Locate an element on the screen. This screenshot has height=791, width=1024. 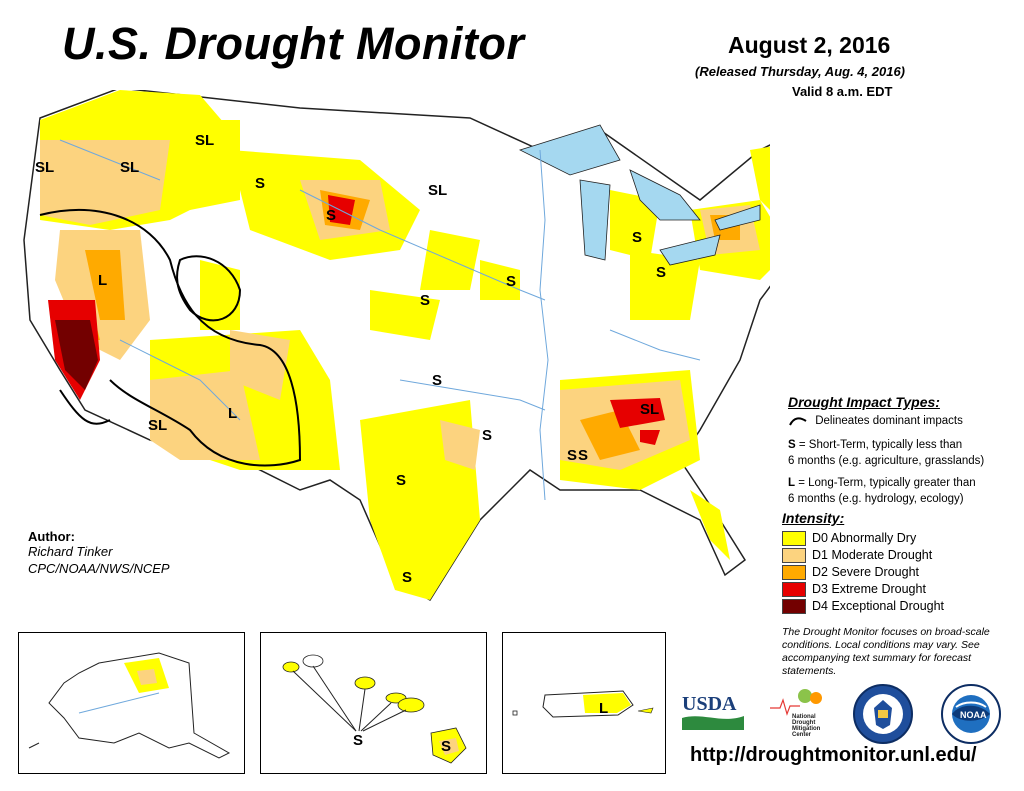
author-heading: Author: is located at coordinates (51, 536).